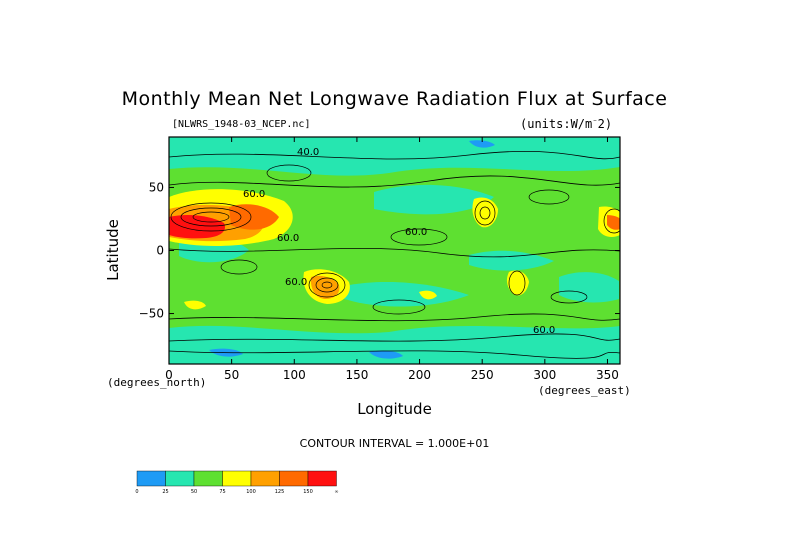  Describe the element at coordinates (136, 492) in the screenshot. I see `colorbar-label: 0` at that location.